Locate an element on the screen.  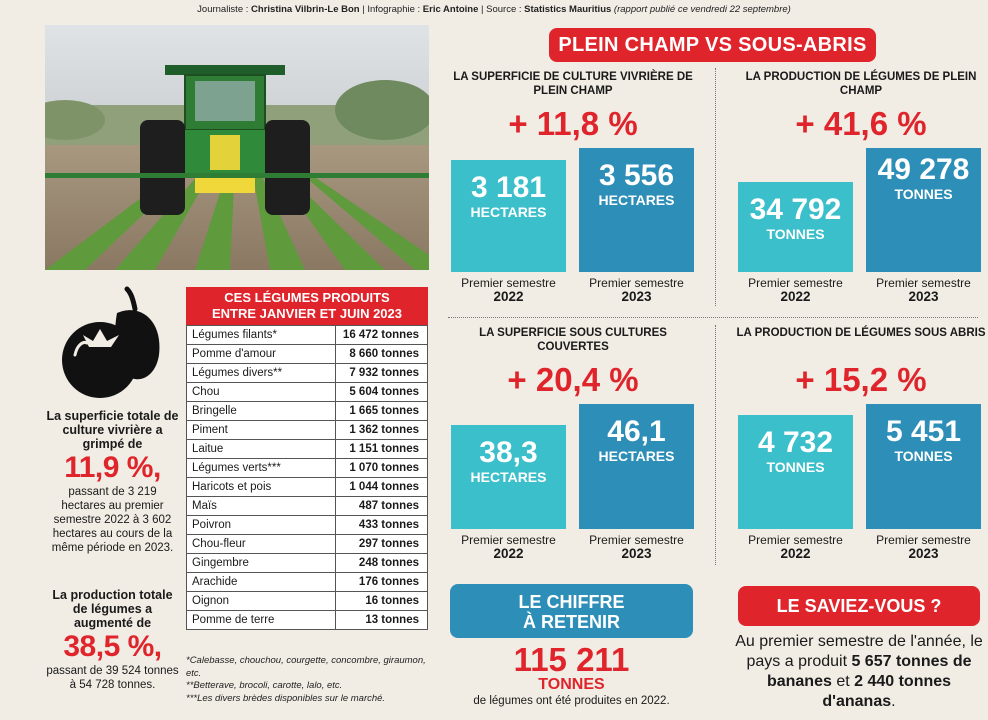
key-figure-value: 115 211 is located at coordinates (571, 659).